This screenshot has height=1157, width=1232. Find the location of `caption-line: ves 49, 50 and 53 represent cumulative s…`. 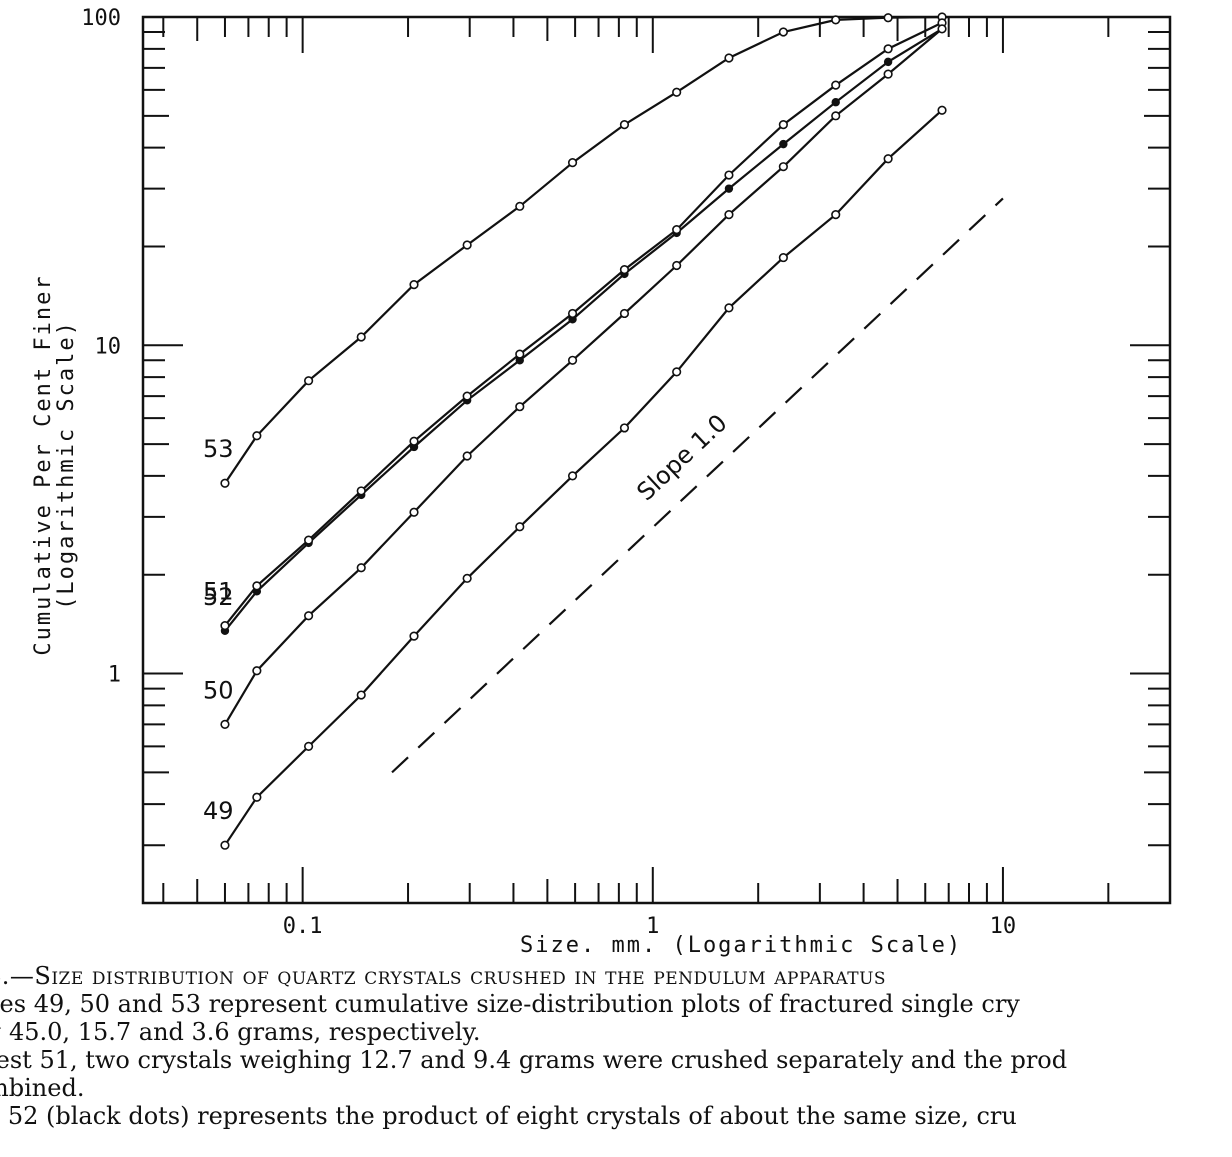

caption-line: ves 49, 50 and 53 represent cumulative s… is located at coordinates (510, 1004).